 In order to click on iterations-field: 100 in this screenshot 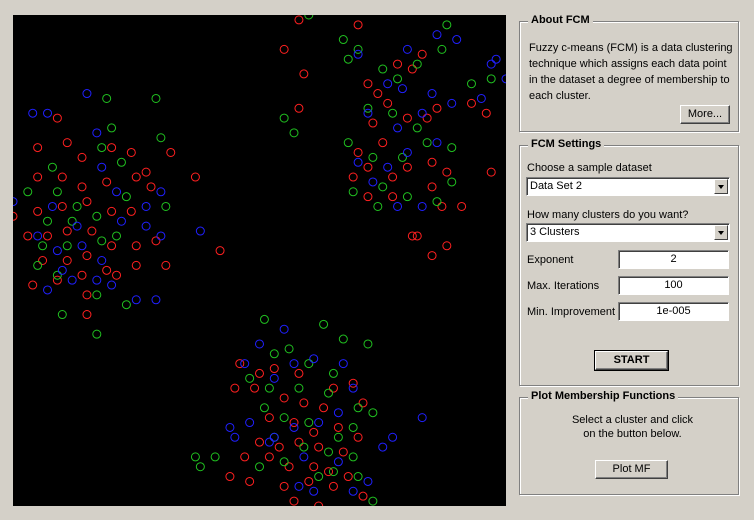, I will do `click(673, 285)`.